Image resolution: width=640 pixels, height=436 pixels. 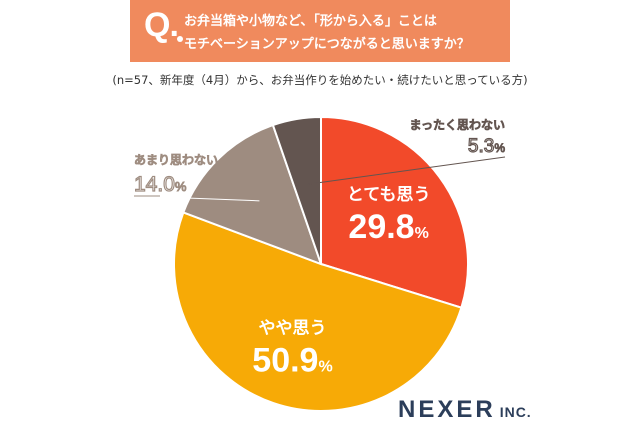 I want to click on slice-label-3: まったく思わない, so click(x=457, y=125).